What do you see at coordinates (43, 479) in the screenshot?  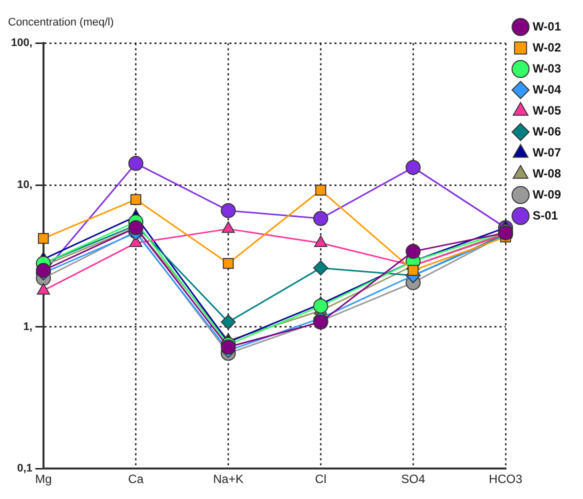 I see `x-tick-label: Mg` at bounding box center [43, 479].